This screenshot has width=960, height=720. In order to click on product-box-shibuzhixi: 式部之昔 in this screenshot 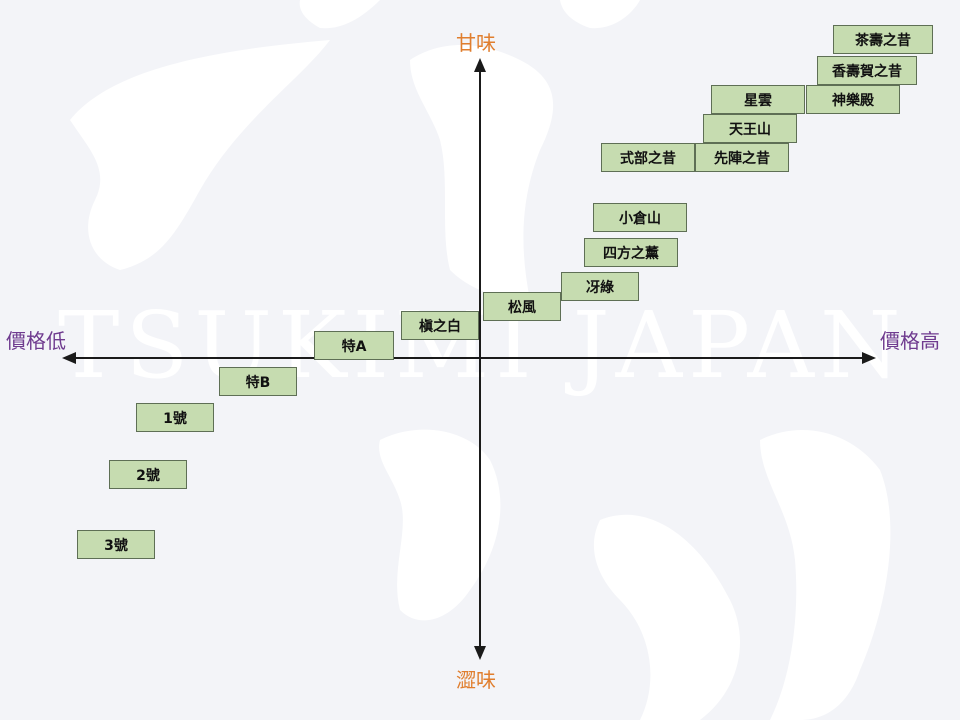, I will do `click(648, 157)`.